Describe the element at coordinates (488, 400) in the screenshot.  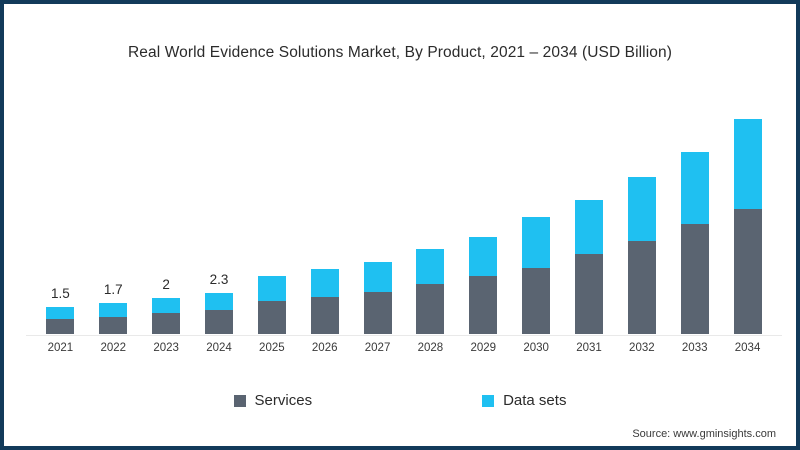
I see `legend-swatch-data-sets` at that location.